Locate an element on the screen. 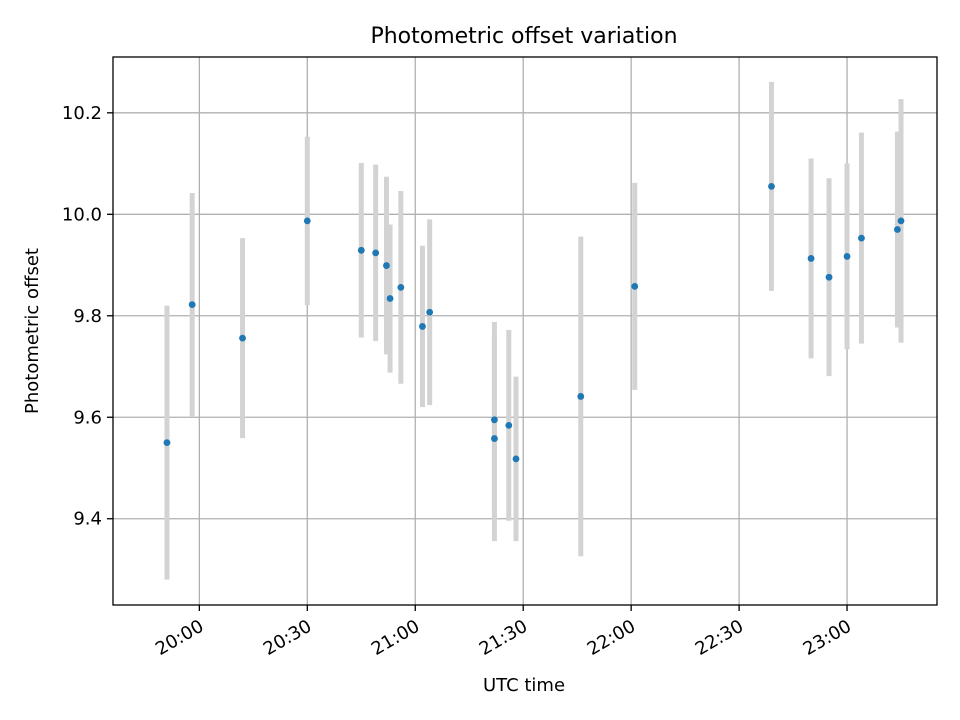 The width and height of the screenshot is (960, 720). y-tick-label: 9.8 is located at coordinates (87, 316).